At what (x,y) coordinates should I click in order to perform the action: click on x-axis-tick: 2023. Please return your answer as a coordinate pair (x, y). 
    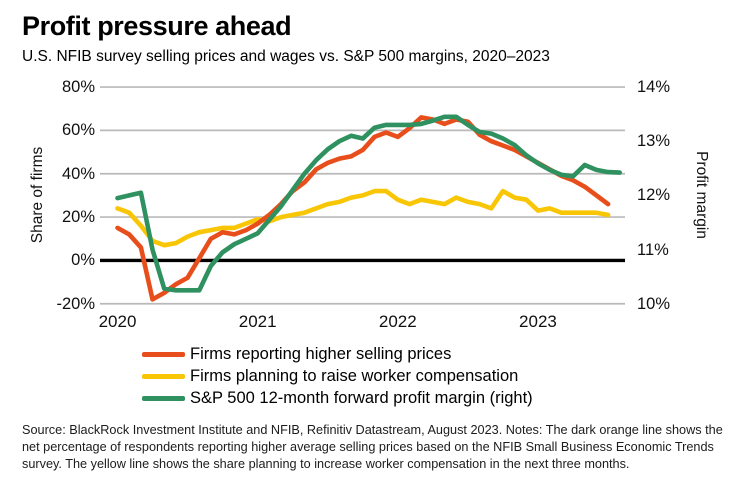
    Looking at the image, I should click on (538, 321).